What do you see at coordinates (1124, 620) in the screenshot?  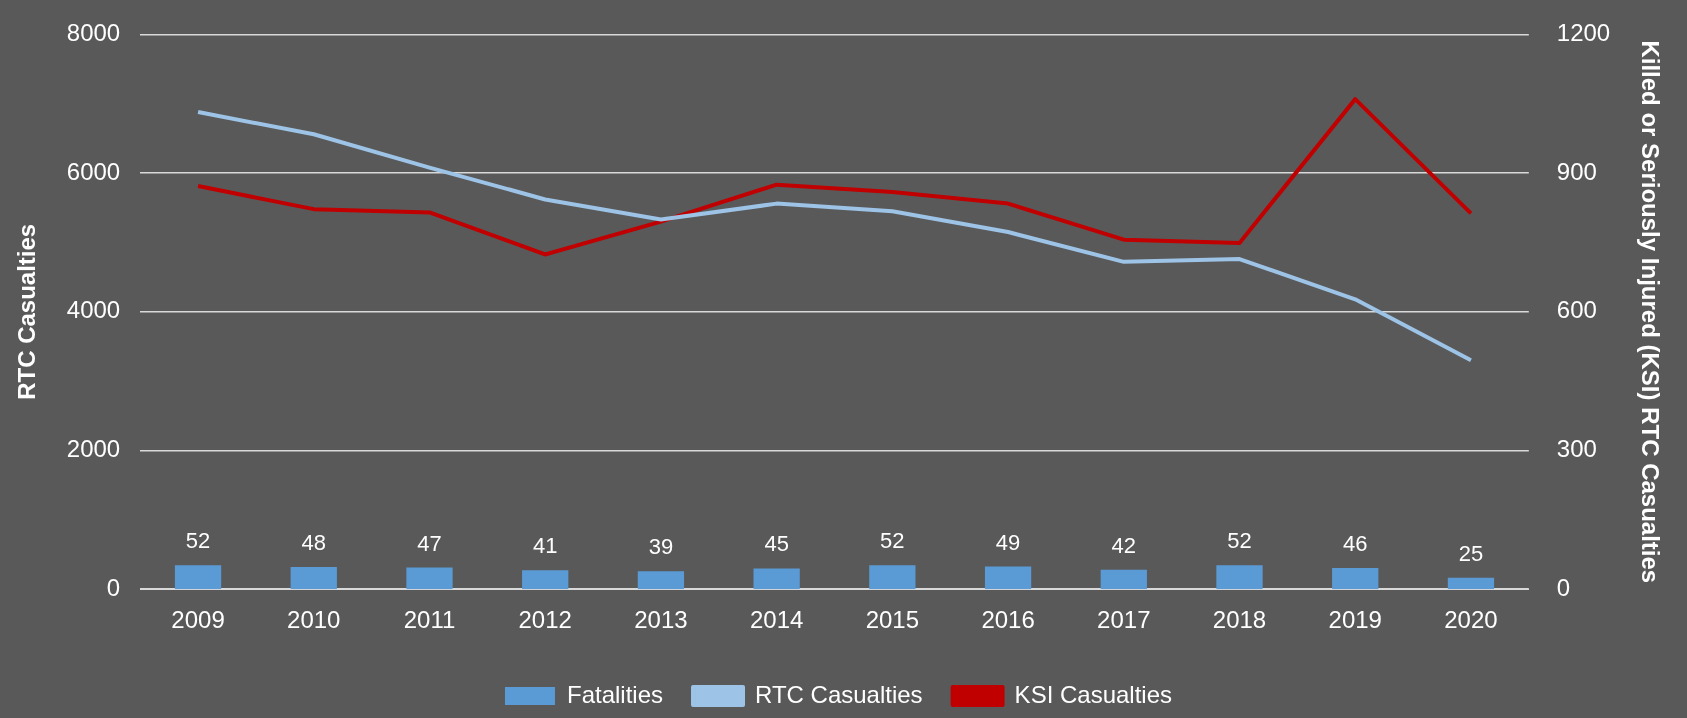 I see `x-tick-label: 2017` at bounding box center [1124, 620].